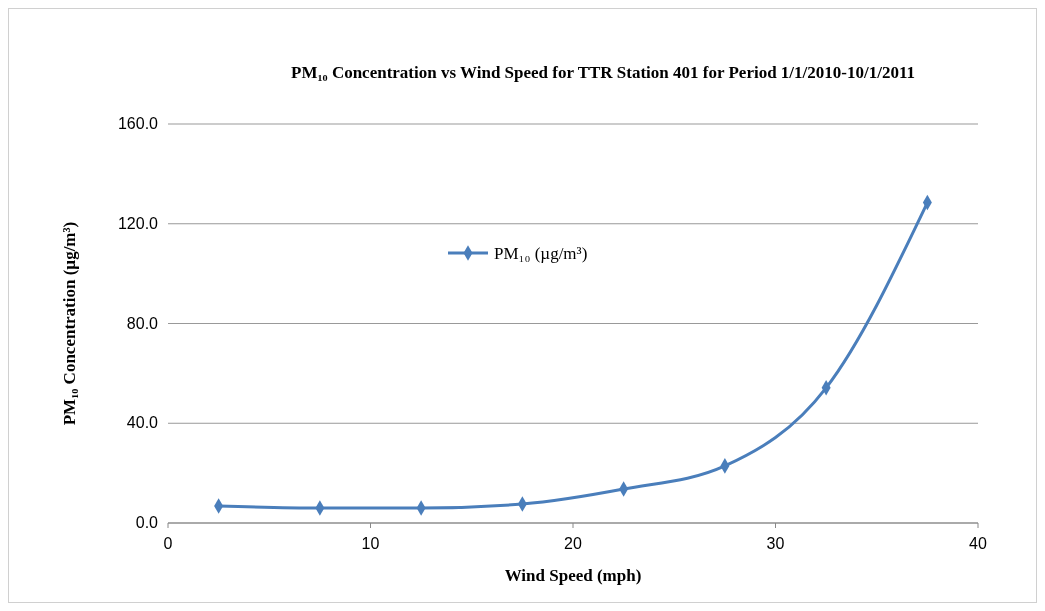 The image size is (1045, 611). I want to click on x-axis-title: Wind Speed (mph), so click(573, 575).